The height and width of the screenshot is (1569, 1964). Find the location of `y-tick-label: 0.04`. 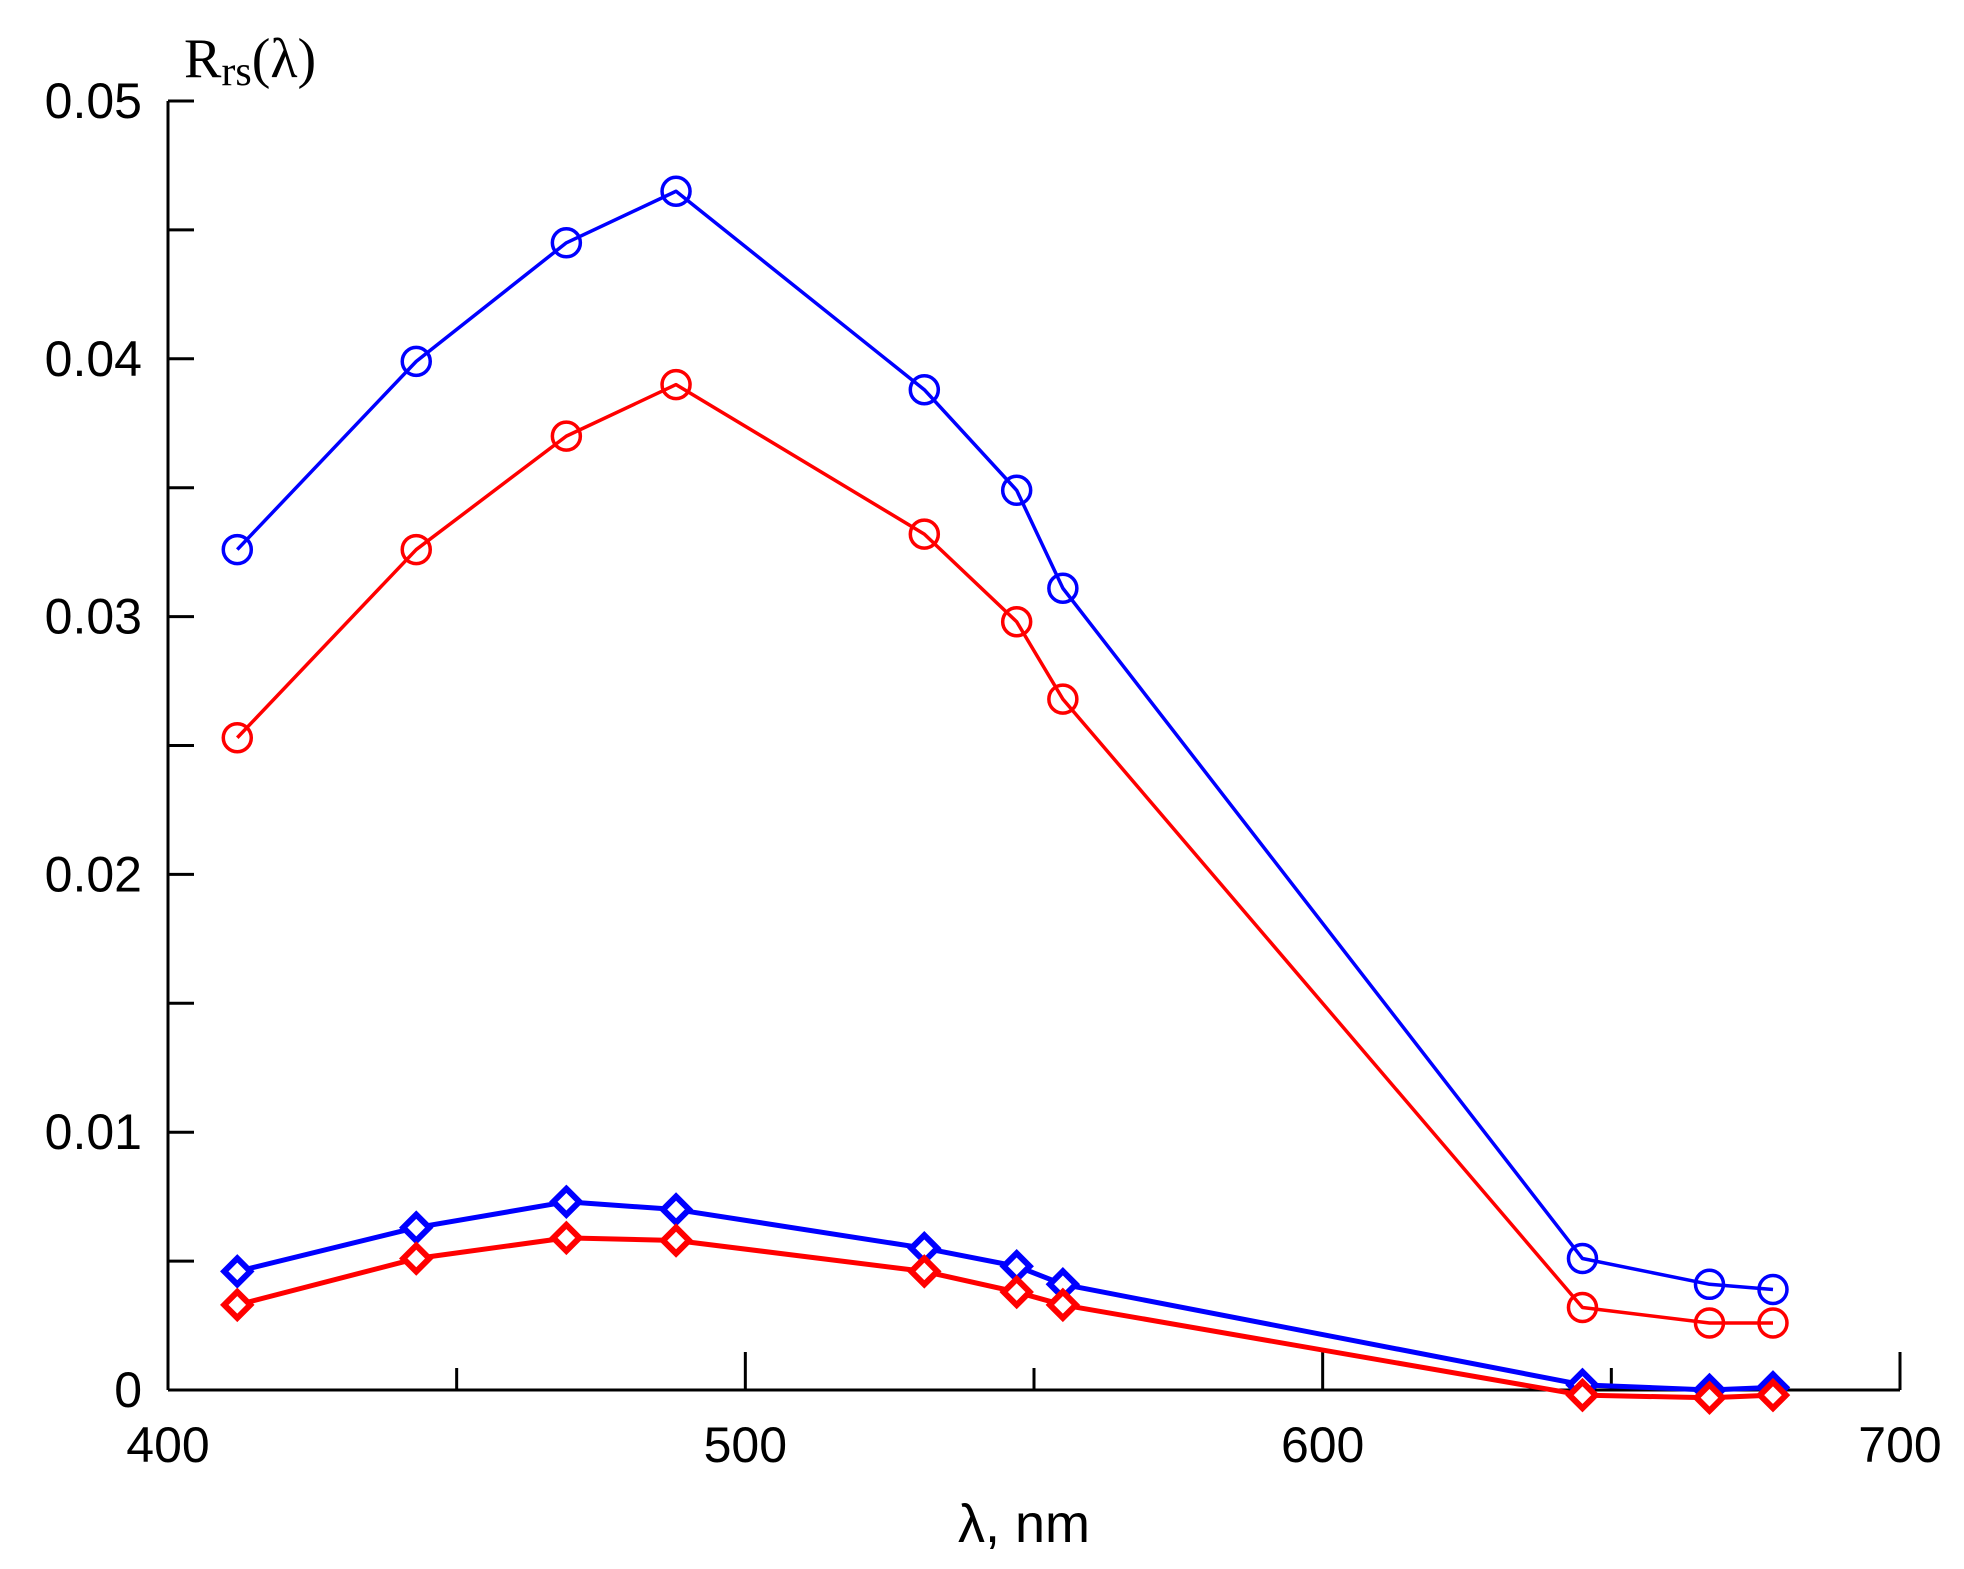

y-tick-label: 0.04 is located at coordinates (93, 359).